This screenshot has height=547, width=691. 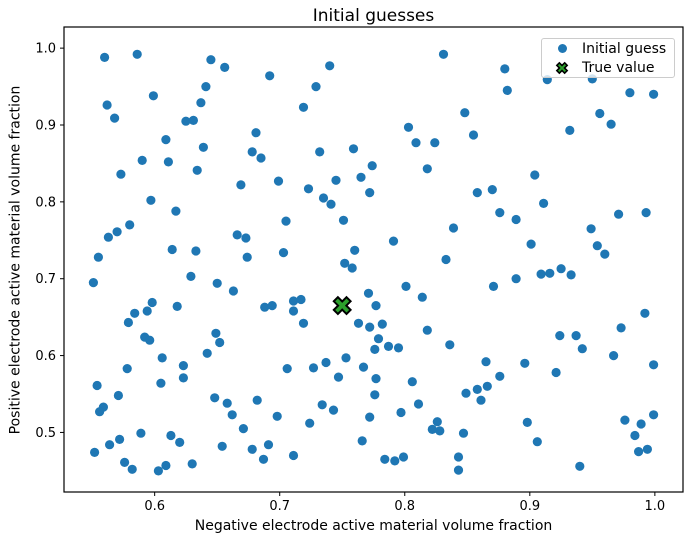 I want to click on legend-row-initial-guess: Initial guess, so click(x=608, y=49).